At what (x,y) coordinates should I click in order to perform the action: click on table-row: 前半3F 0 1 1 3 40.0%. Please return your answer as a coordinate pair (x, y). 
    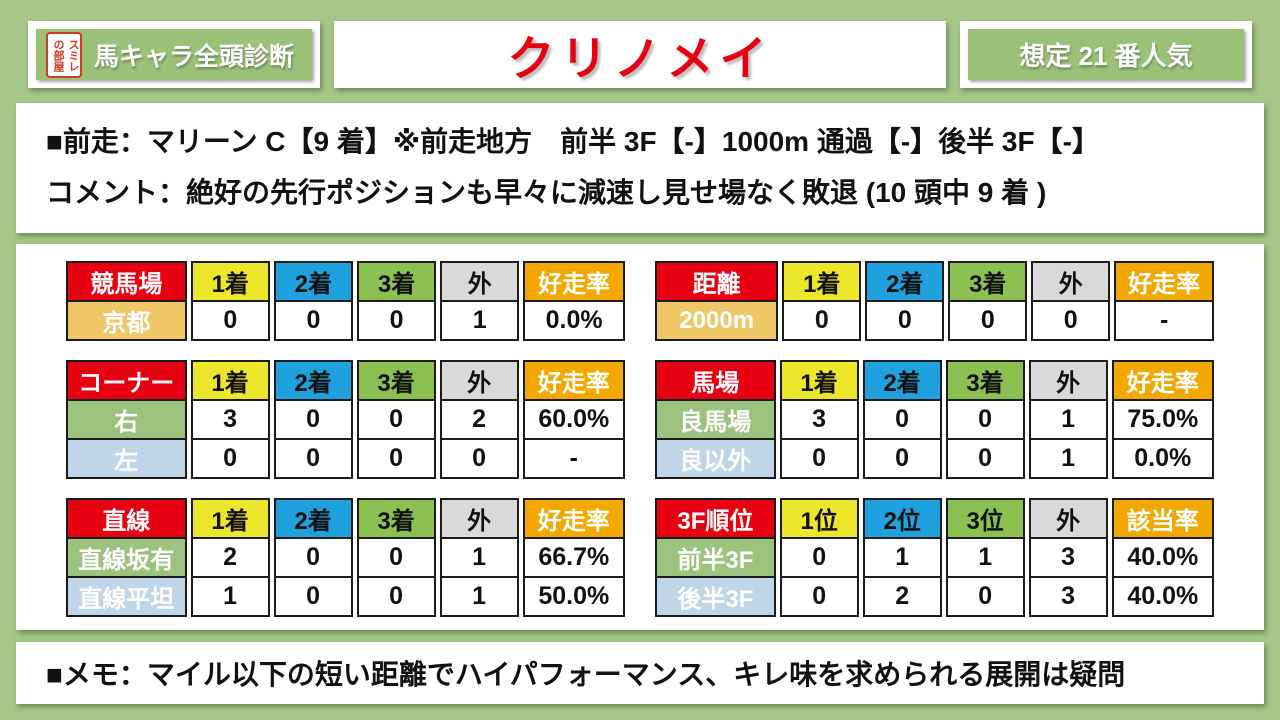
    Looking at the image, I should click on (934, 558).